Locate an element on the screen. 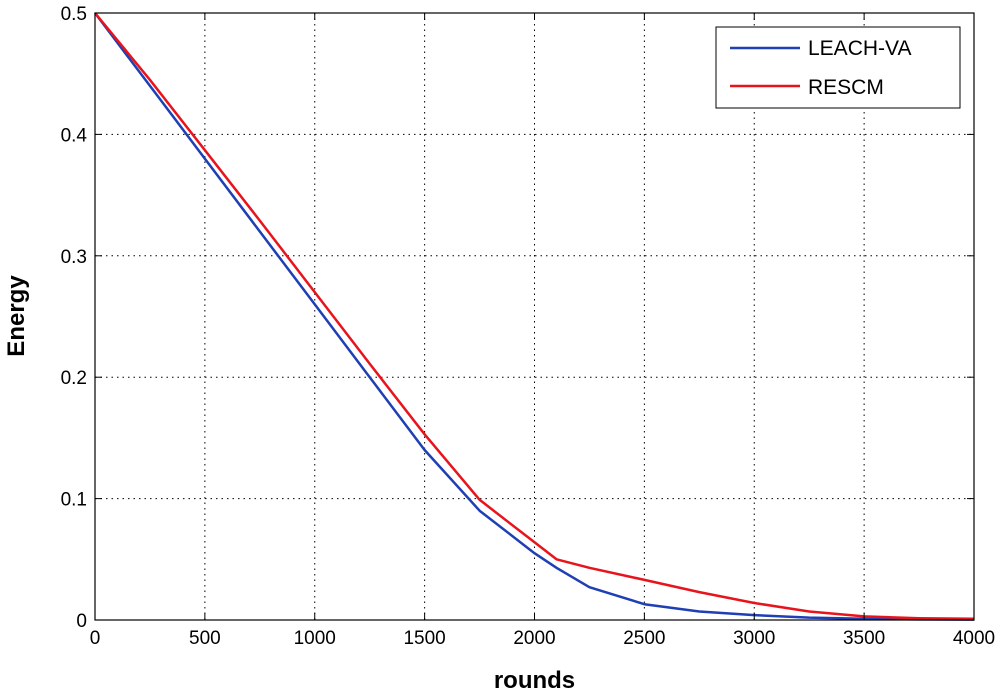  x-tick-label: 500 is located at coordinates (205, 638).